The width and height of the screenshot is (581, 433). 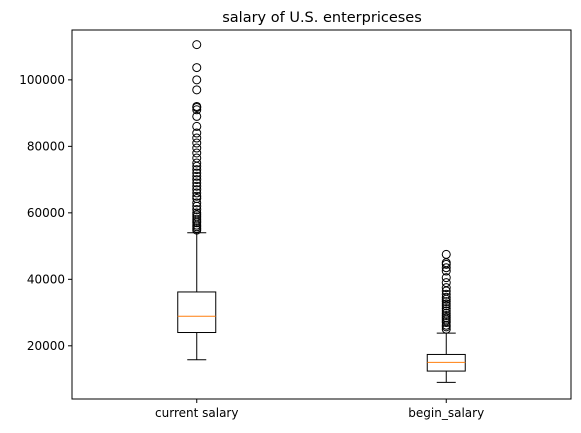 I want to click on x-tick-label: current salary, so click(x=196, y=413).